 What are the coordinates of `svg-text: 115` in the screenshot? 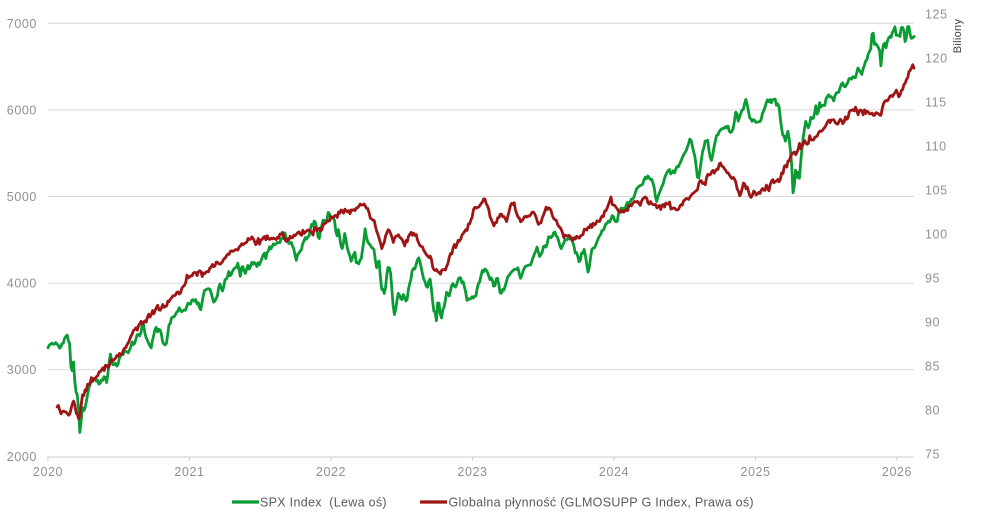 It's located at (936, 103).